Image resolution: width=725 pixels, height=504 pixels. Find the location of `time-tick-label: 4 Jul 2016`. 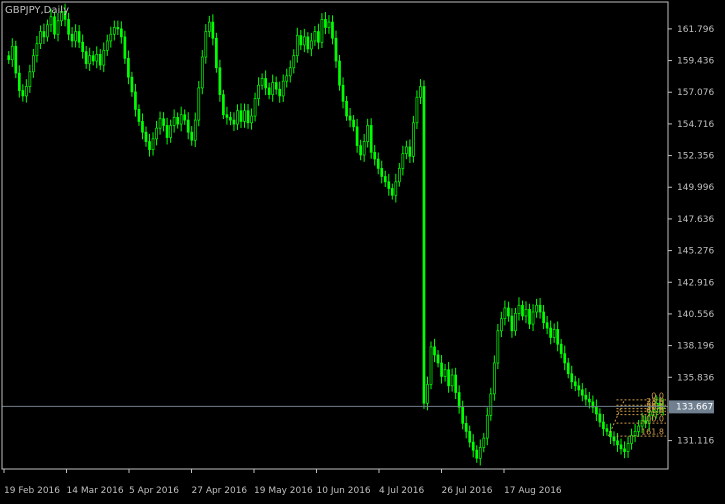

time-tick-label: 4 Jul 2016 is located at coordinates (401, 491).